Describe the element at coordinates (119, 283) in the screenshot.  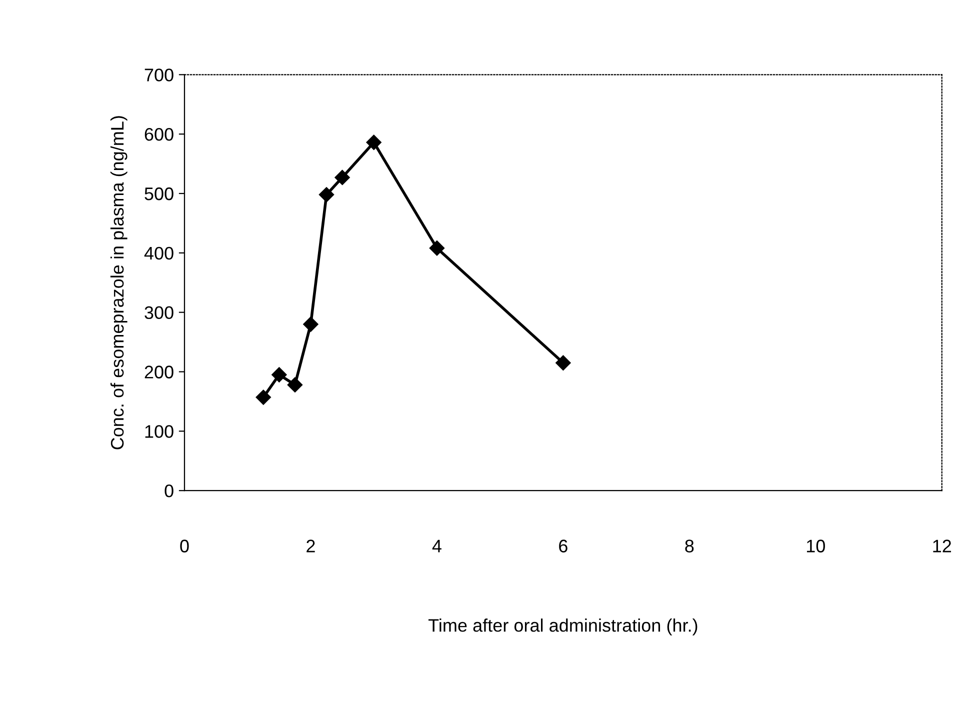
I see `y-axis-title: Conc. of esomeprazole in plasma (ng/mL)` at that location.